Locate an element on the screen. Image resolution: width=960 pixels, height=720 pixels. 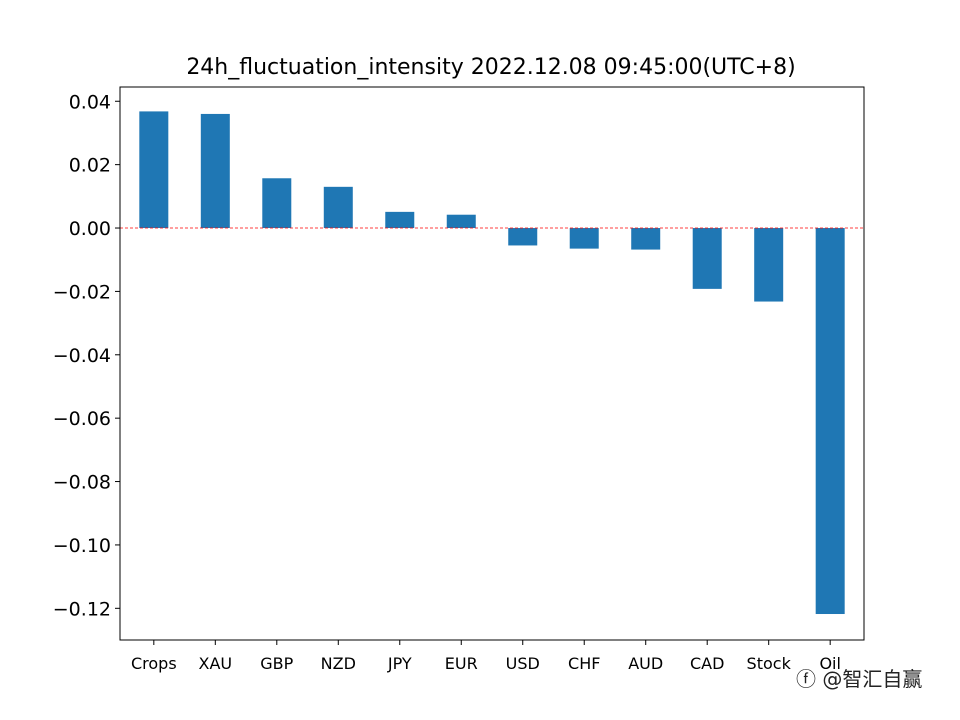
x-axis: Crops XAU GBP NZD JPY EUR USD CHF AUD CAD Stock Oil is located at coordinates (486, 656).